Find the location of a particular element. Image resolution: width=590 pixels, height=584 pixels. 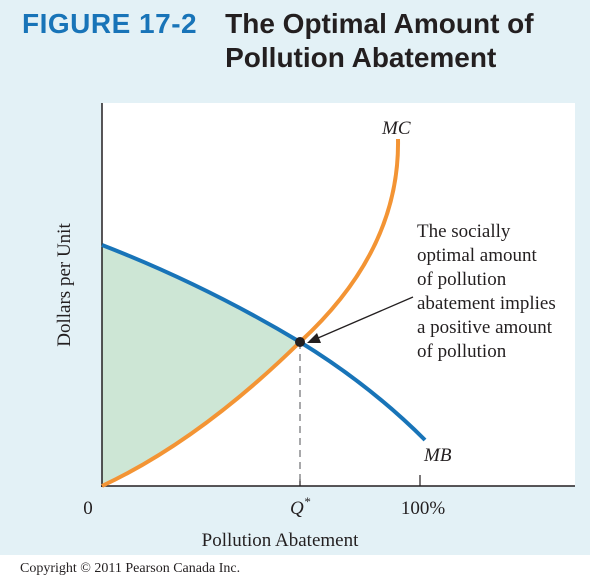

mc-label: MC is located at coordinates (396, 128).